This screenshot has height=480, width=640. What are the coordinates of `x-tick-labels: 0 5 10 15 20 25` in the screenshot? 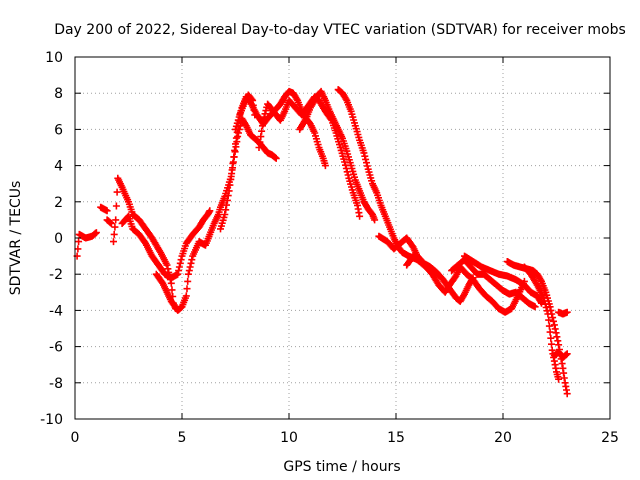 It's located at (345, 438).